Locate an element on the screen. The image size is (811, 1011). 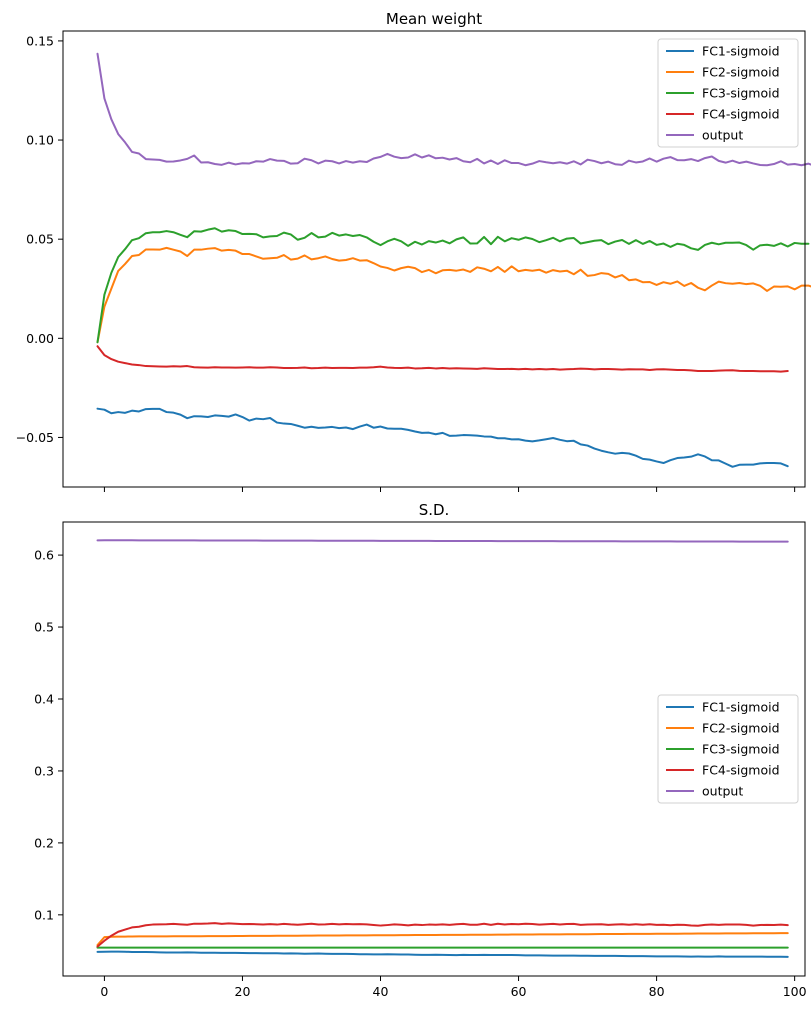
series-line-fc3-sigmoid is located at coordinates (453, 285).